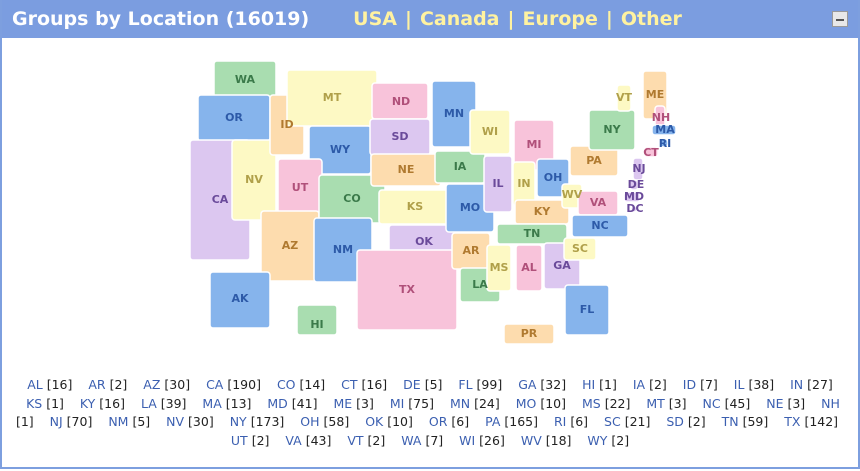  Describe the element at coordinates (239, 440) in the screenshot. I see `state-code: UT` at that location.